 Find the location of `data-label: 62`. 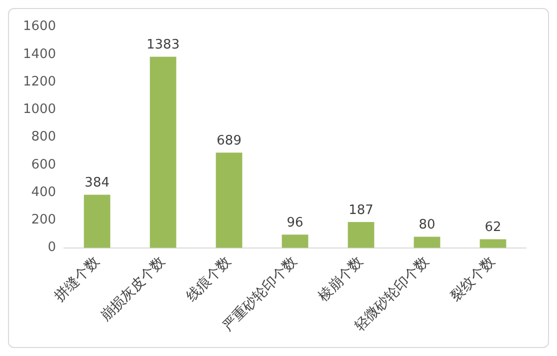

data-label: 62 is located at coordinates (493, 228).